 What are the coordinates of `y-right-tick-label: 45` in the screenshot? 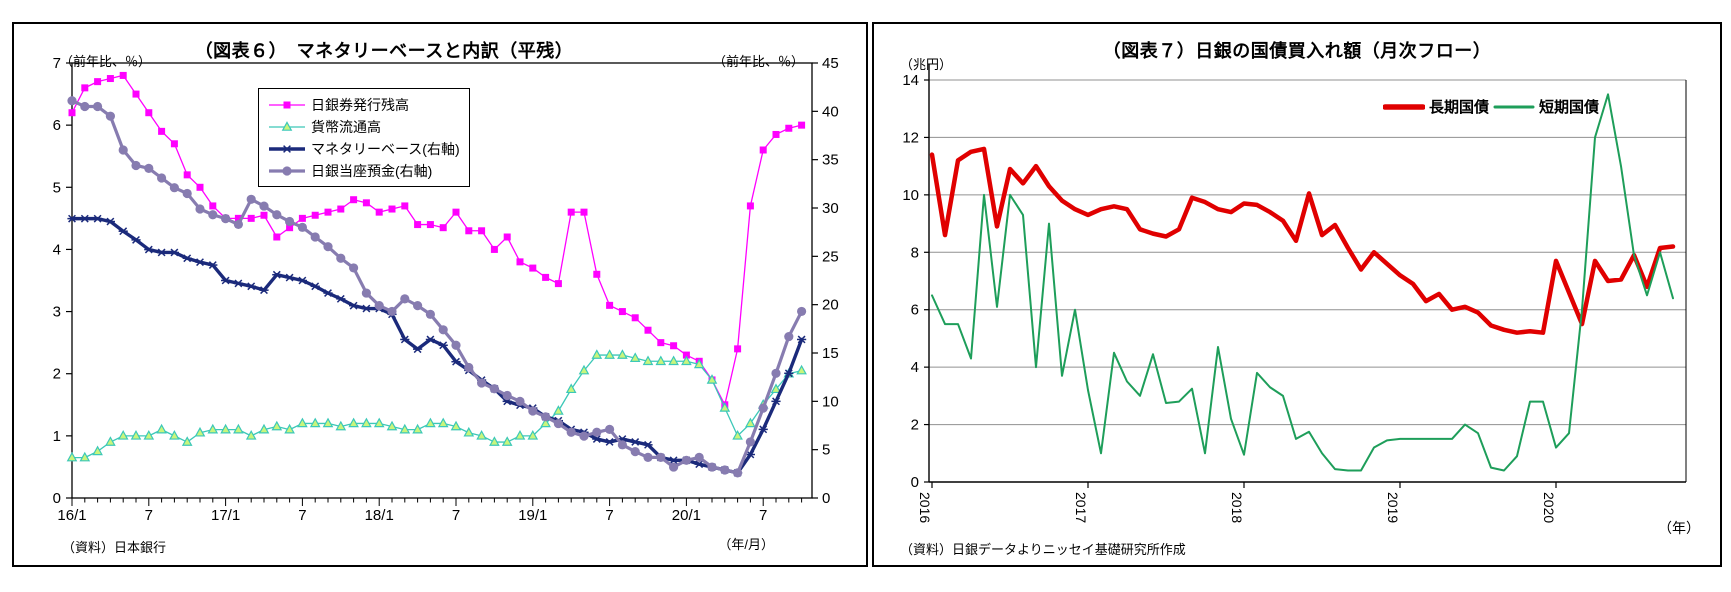 It's located at (830, 63).